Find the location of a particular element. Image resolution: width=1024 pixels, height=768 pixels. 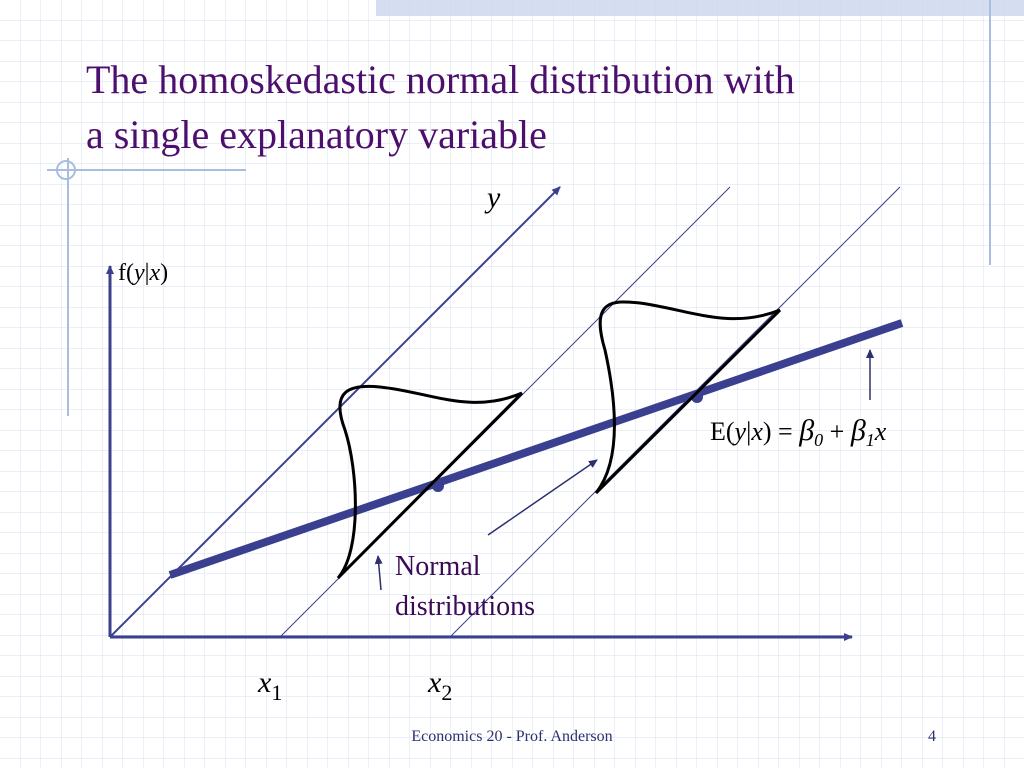

label-part: f( is located at coordinates (126, 273).